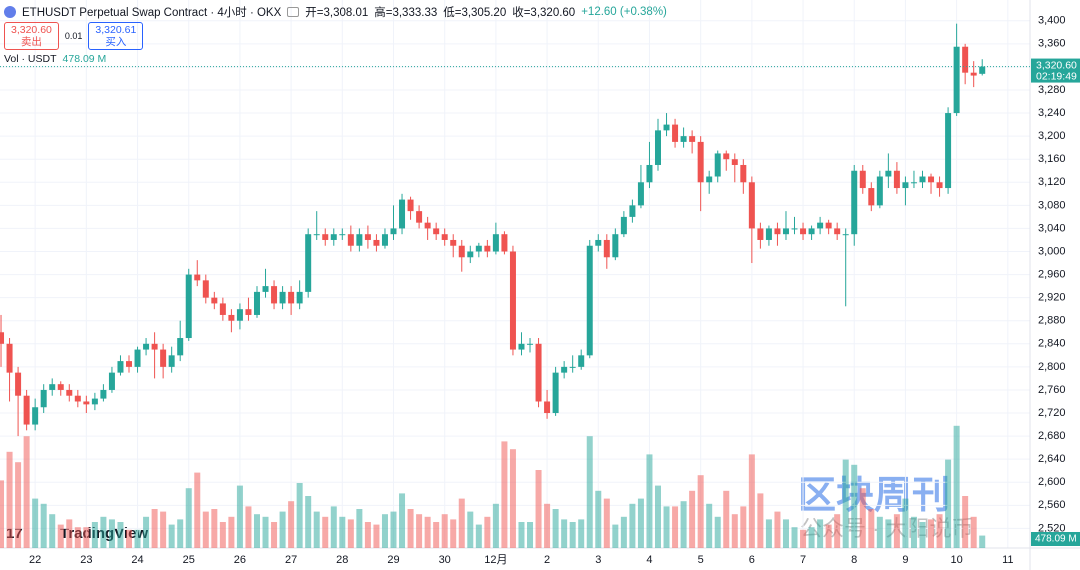 This screenshot has width=1080, height=570. I want to click on y-tick-label: 2,640, so click(1052, 459).